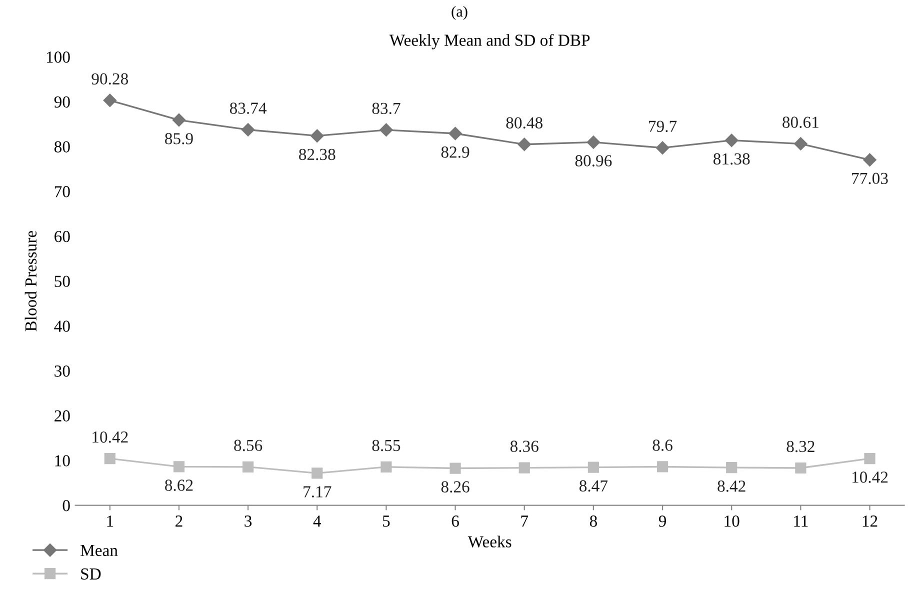  Describe the element at coordinates (386, 521) in the screenshot. I see `x-tick-label: 5` at that location.